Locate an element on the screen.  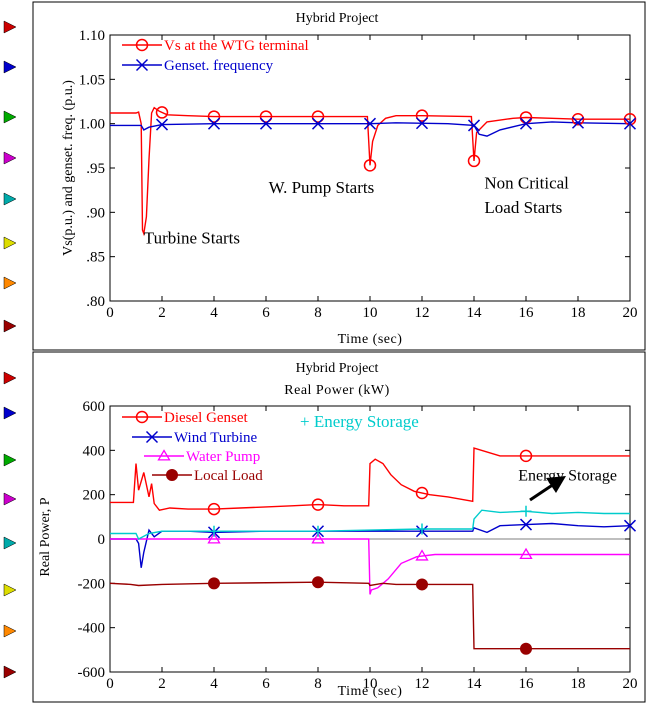
x-tick-label: 0 is located at coordinates (110, 313).